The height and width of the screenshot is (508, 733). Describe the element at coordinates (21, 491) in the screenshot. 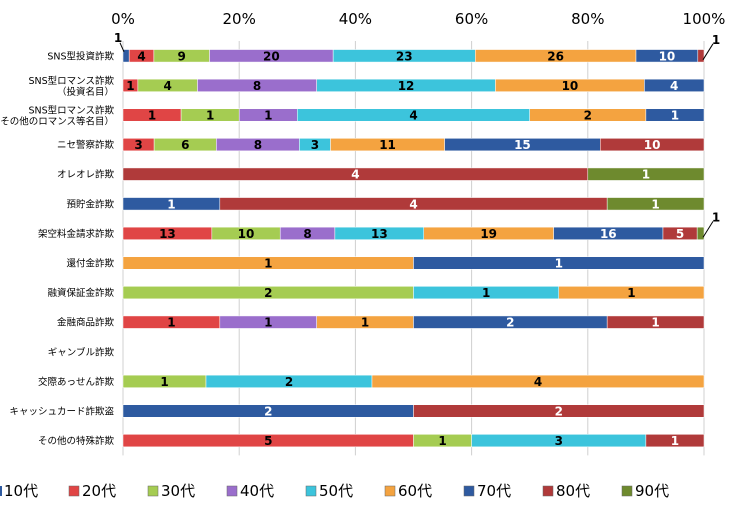

I see `legend-label: 10代` at that location.